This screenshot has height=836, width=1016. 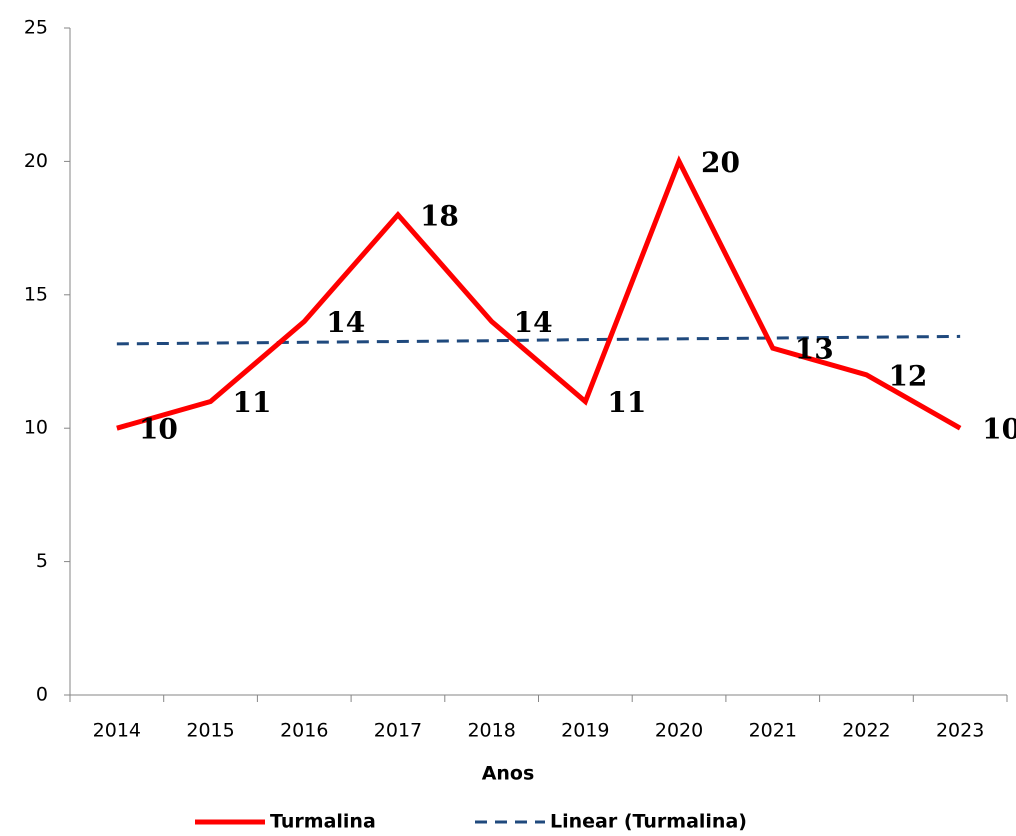 I want to click on y-tick-label: 0, so click(x=42, y=695).